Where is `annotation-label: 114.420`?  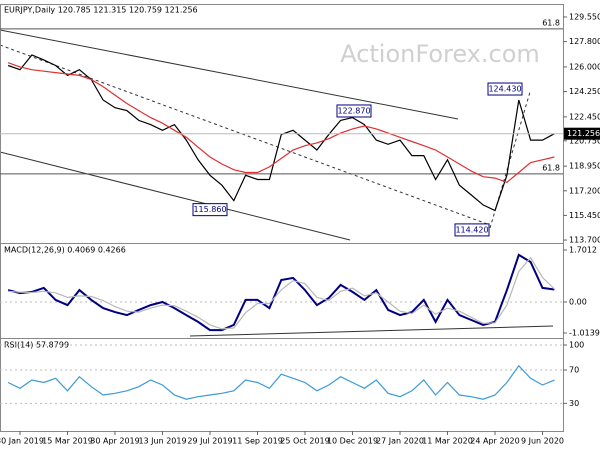 annotation-label: 114.420 is located at coordinates (471, 229).